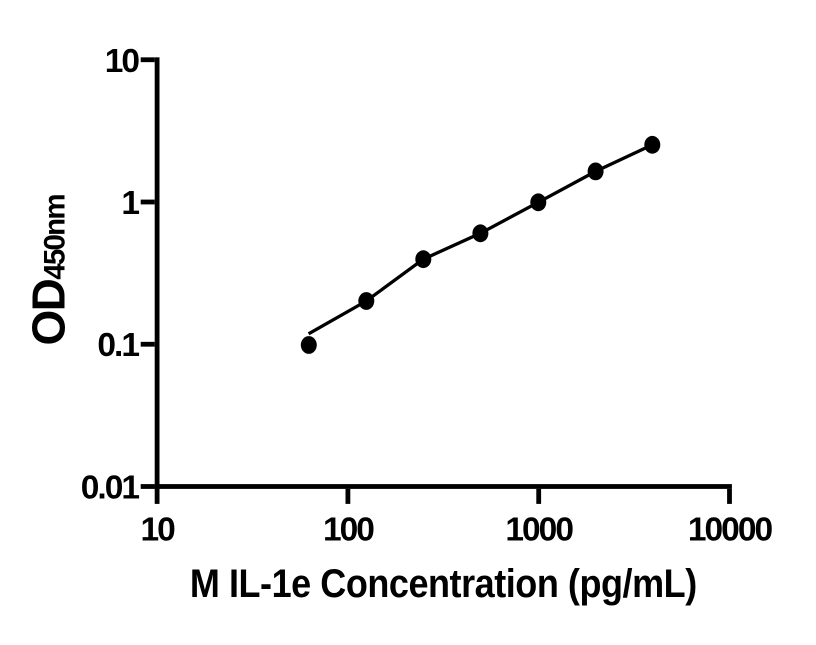  Describe the element at coordinates (539, 529) in the screenshot. I see `svg-text: 1000` at that location.